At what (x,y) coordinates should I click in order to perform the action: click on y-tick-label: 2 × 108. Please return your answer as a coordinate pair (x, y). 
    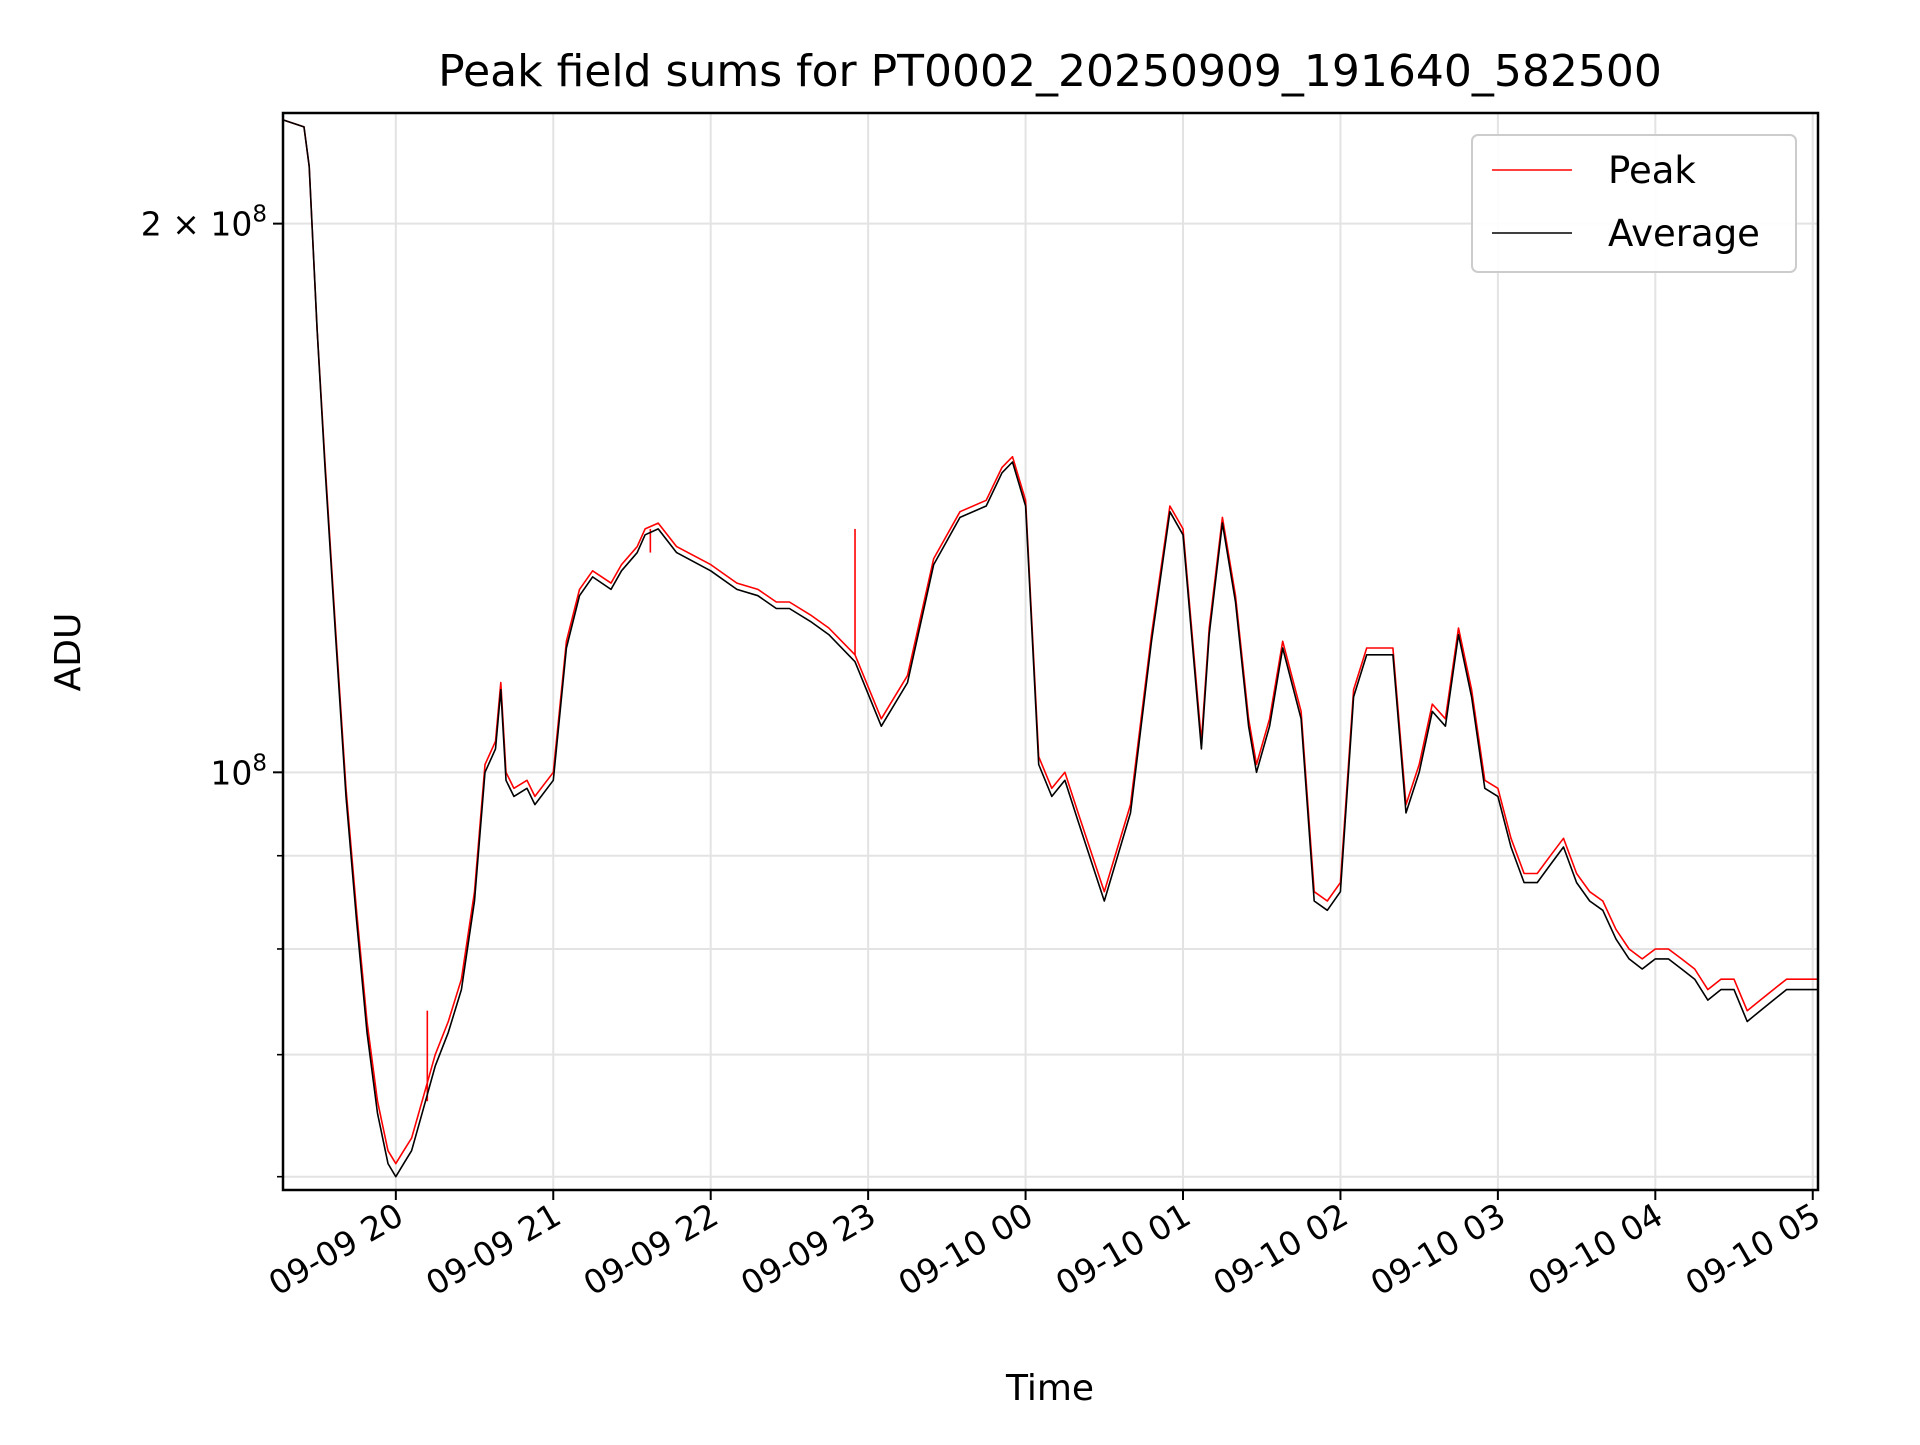
    Looking at the image, I should click on (204, 223).